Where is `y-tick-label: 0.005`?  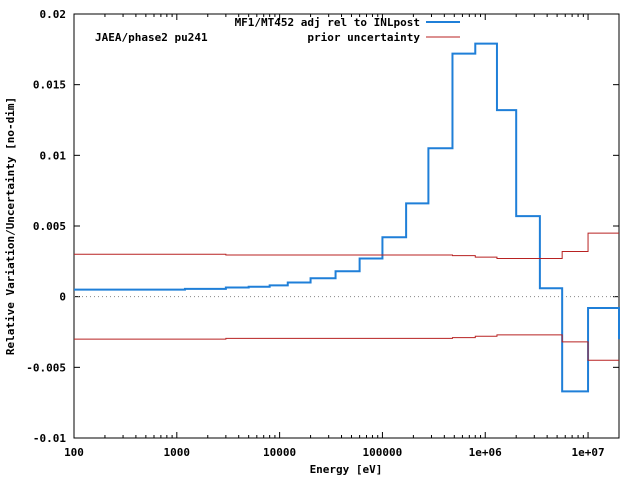
y-tick-label: 0.005 is located at coordinates (49, 226).